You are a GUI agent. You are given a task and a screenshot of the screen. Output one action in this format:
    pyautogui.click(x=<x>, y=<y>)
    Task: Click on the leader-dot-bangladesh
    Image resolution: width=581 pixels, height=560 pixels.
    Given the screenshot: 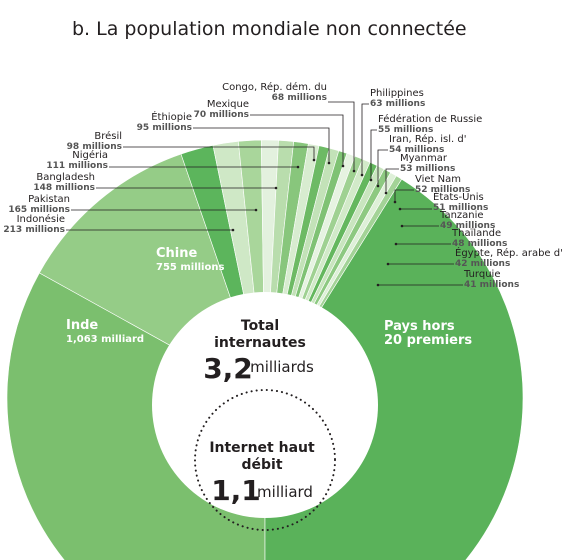 What is the action you would take?
    pyautogui.click(x=276, y=188)
    